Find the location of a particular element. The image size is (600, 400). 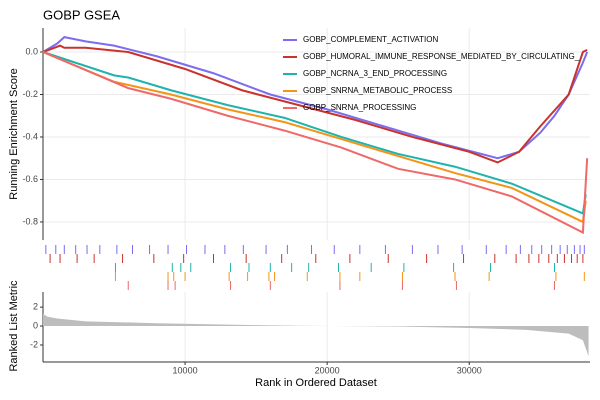

chart-title: GOBP GSEA is located at coordinates (81, 14).